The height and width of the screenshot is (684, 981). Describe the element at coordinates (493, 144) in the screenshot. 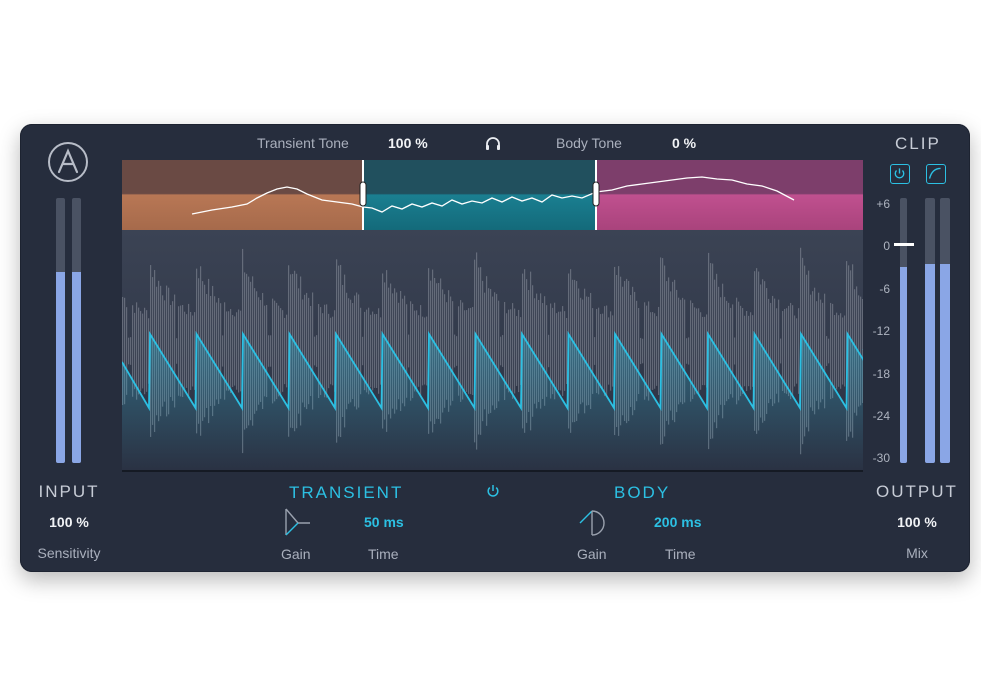

I see `headphones-icon` at that location.